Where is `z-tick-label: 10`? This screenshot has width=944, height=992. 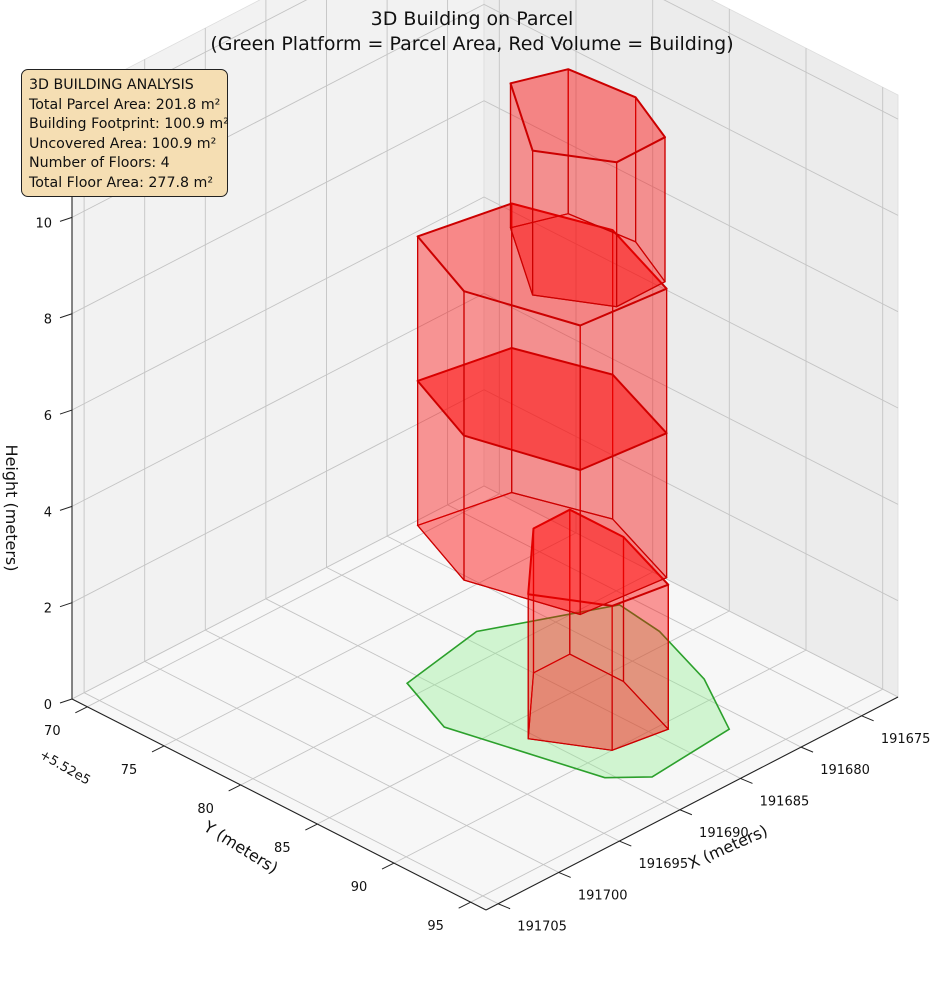 z-tick-label: 10 is located at coordinates (43, 223).